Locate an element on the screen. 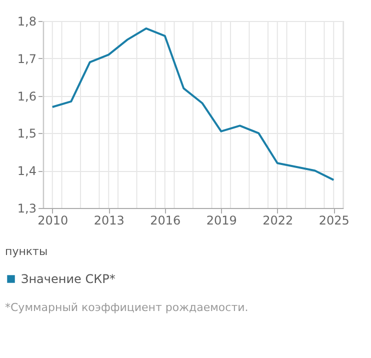 The image size is (371, 358). y-tick-label: 1,5 is located at coordinates (26, 133).